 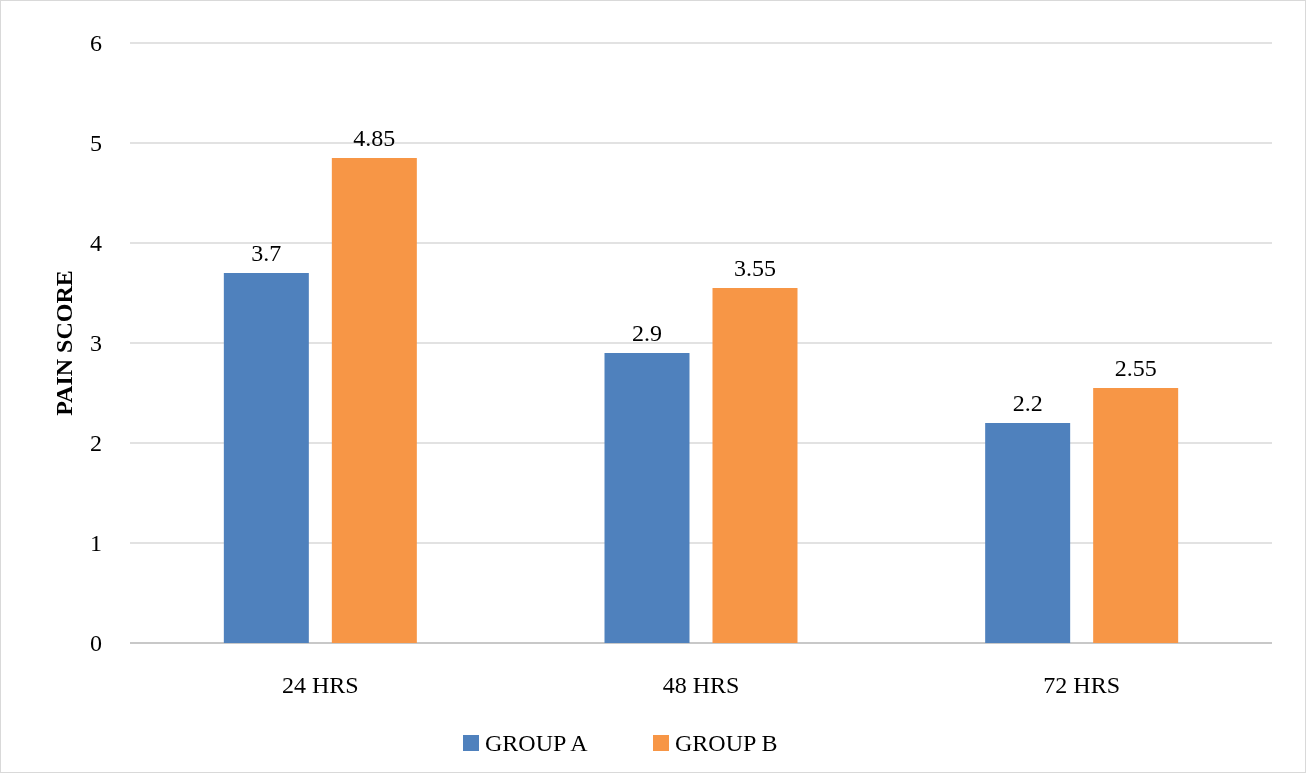 What do you see at coordinates (96, 343) in the screenshot?
I see `y-tick-label: 3` at bounding box center [96, 343].